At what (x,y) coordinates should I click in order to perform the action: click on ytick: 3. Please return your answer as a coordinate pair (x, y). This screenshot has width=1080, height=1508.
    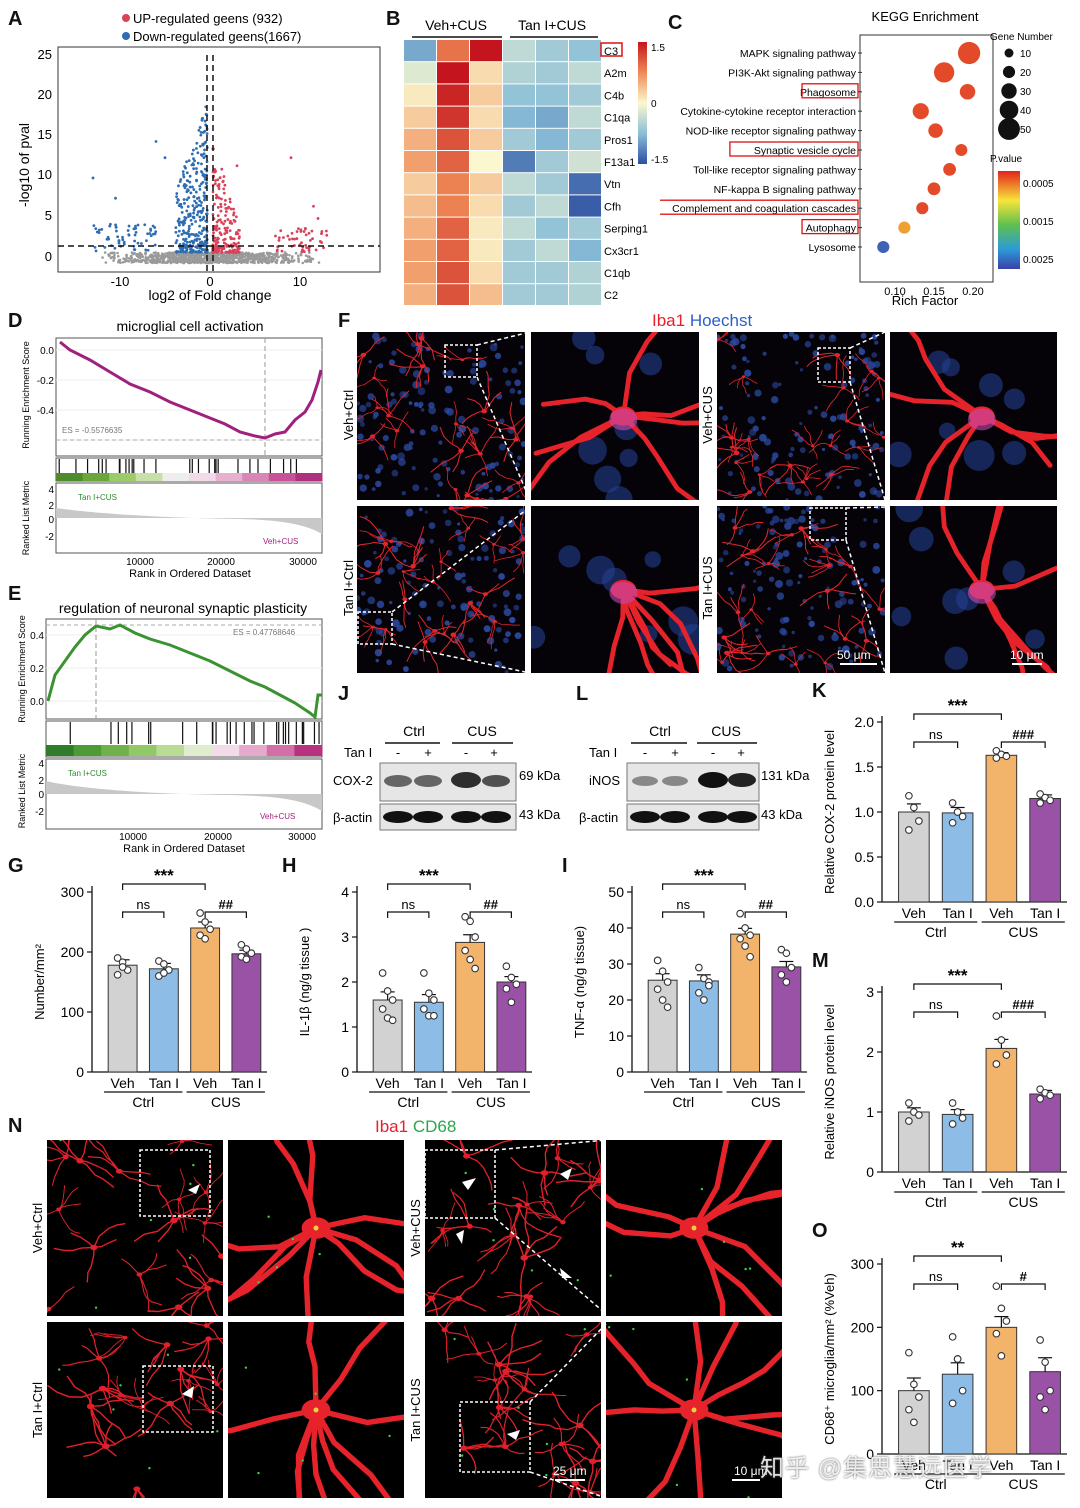
    Looking at the image, I should click on (870, 992).